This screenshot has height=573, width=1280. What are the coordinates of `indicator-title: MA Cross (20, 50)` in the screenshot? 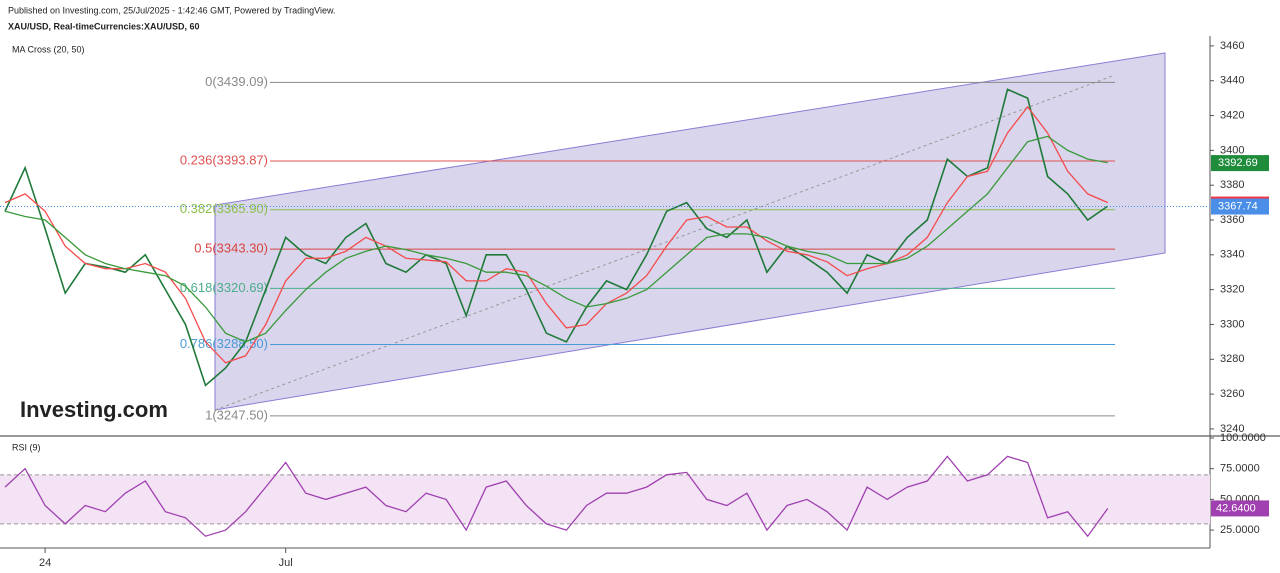 It's located at (48, 49).